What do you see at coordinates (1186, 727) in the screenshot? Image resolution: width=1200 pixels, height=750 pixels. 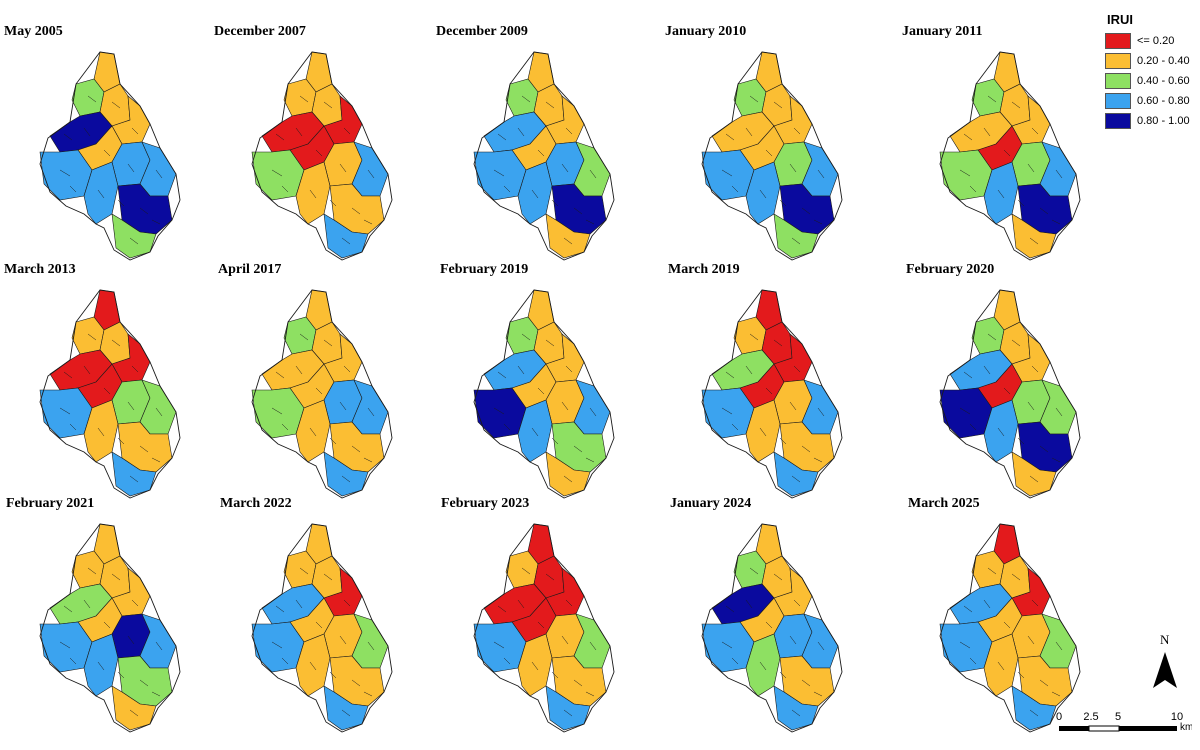 I see `scale-unit: km` at bounding box center [1186, 727].